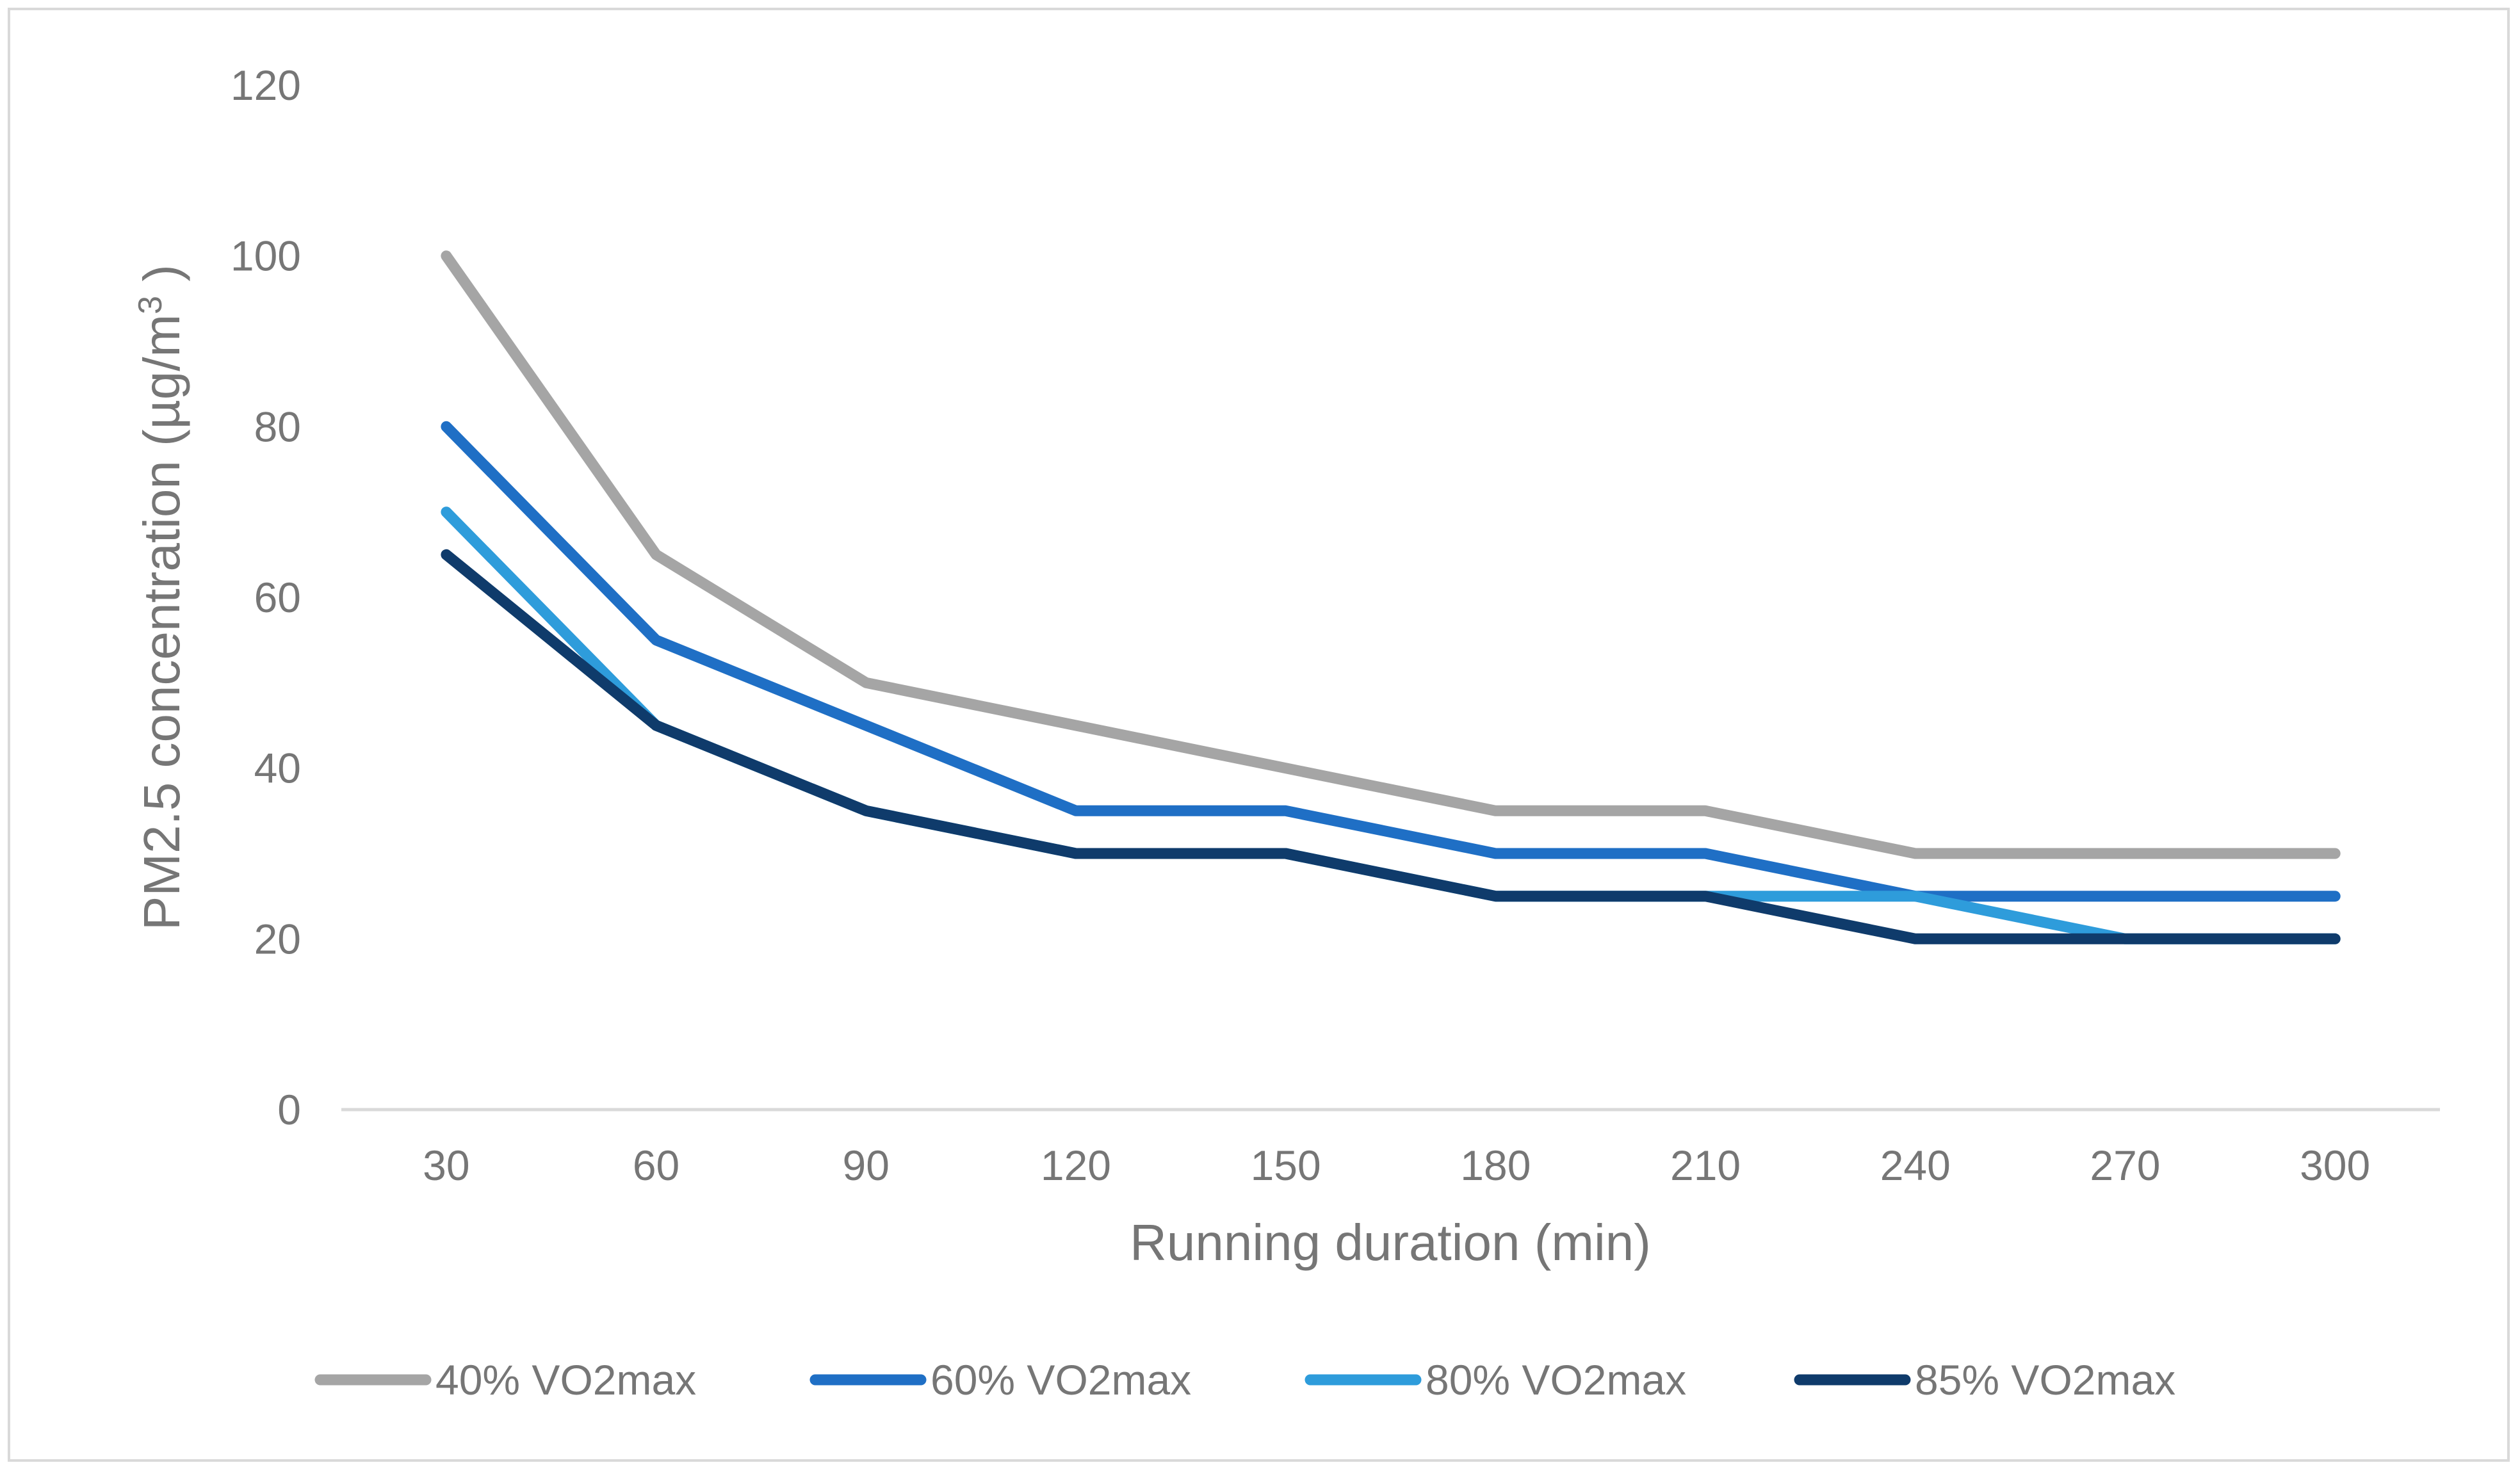 This screenshot has height=1472, width=2520. I want to click on y-tick-labels: 0 20 40 60 80 100 120, so click(266, 597).